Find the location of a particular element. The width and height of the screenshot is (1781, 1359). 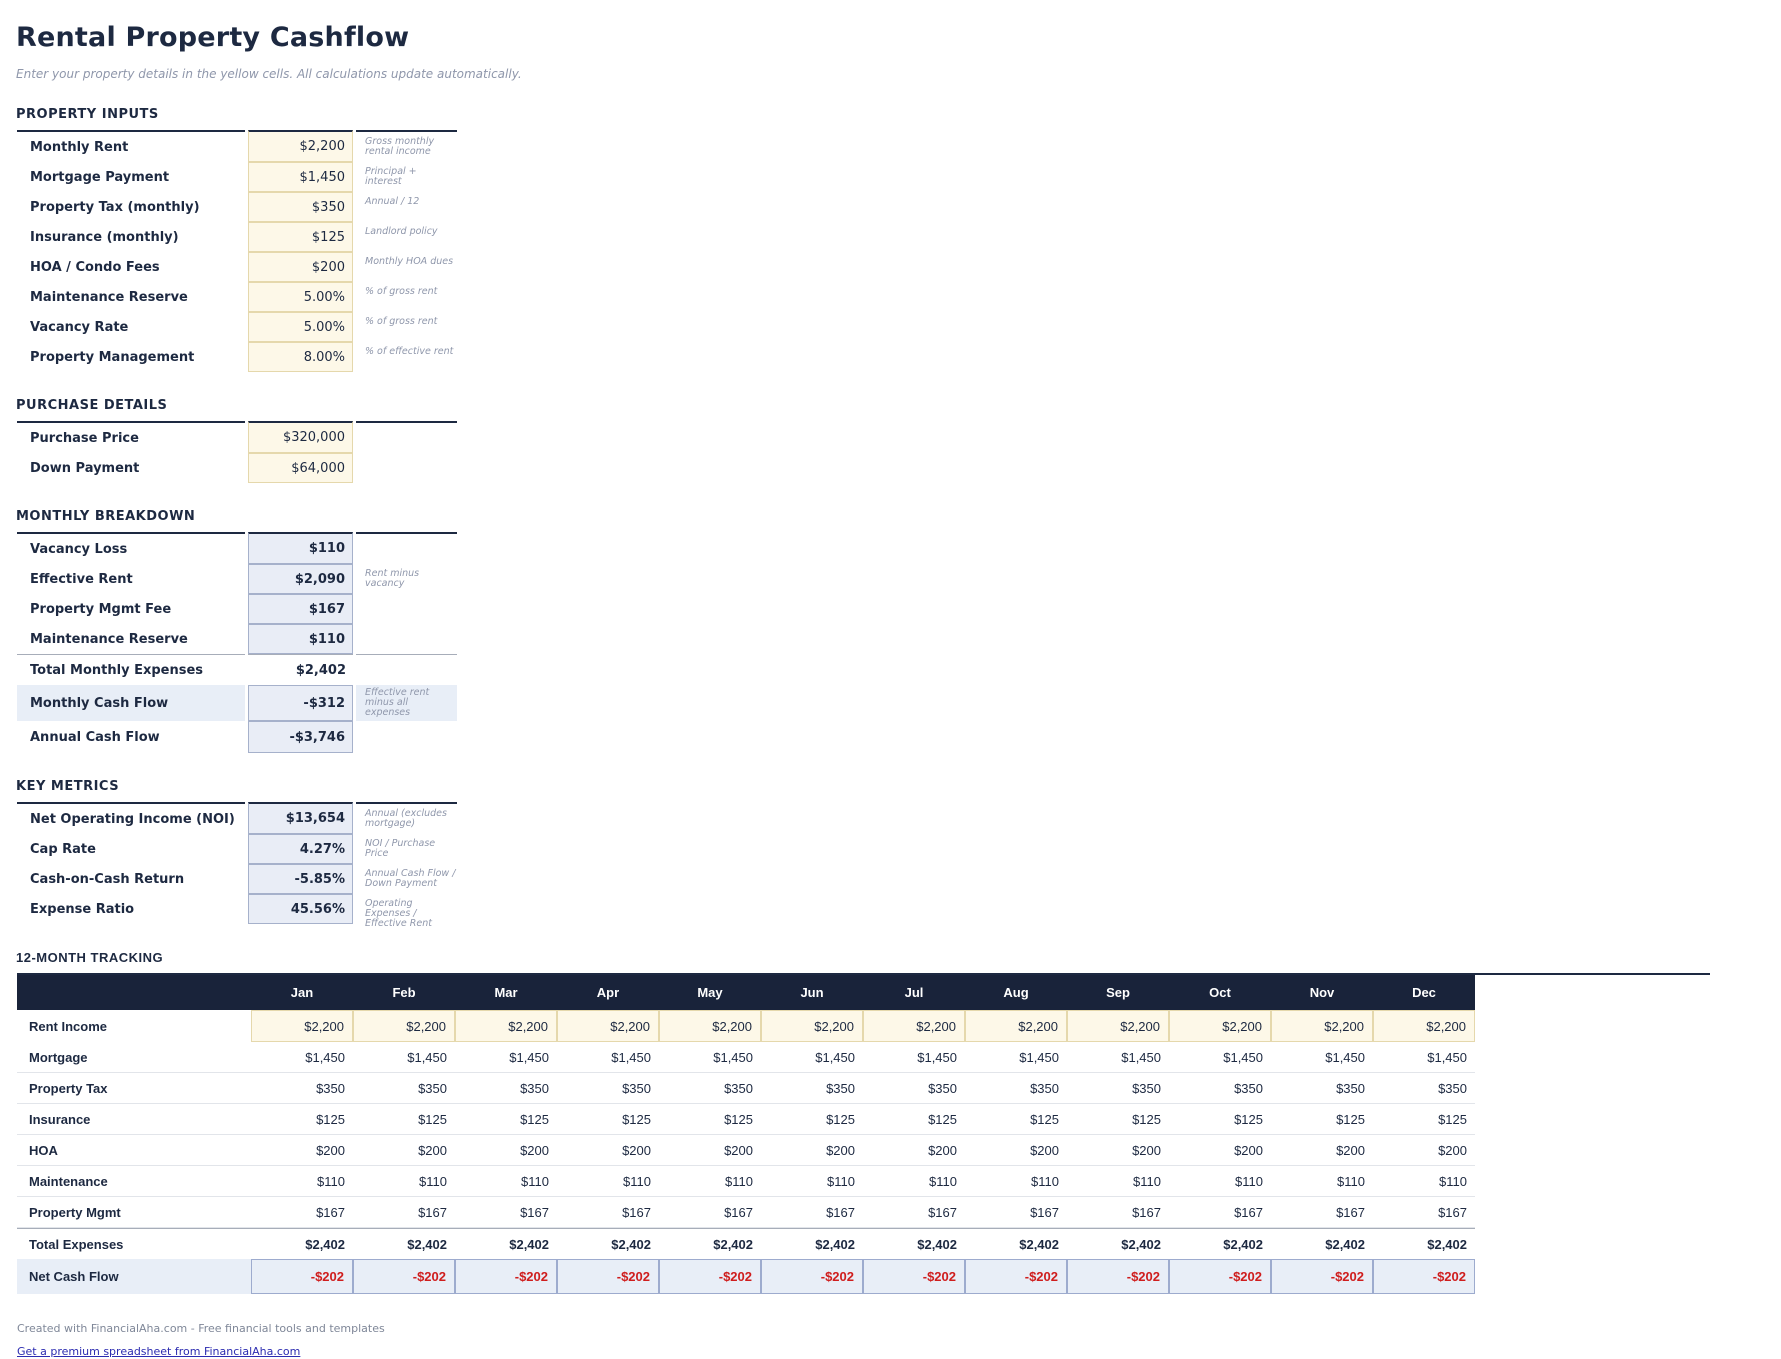

tracking-row-label: Net Cash Flow is located at coordinates (134, 1276).